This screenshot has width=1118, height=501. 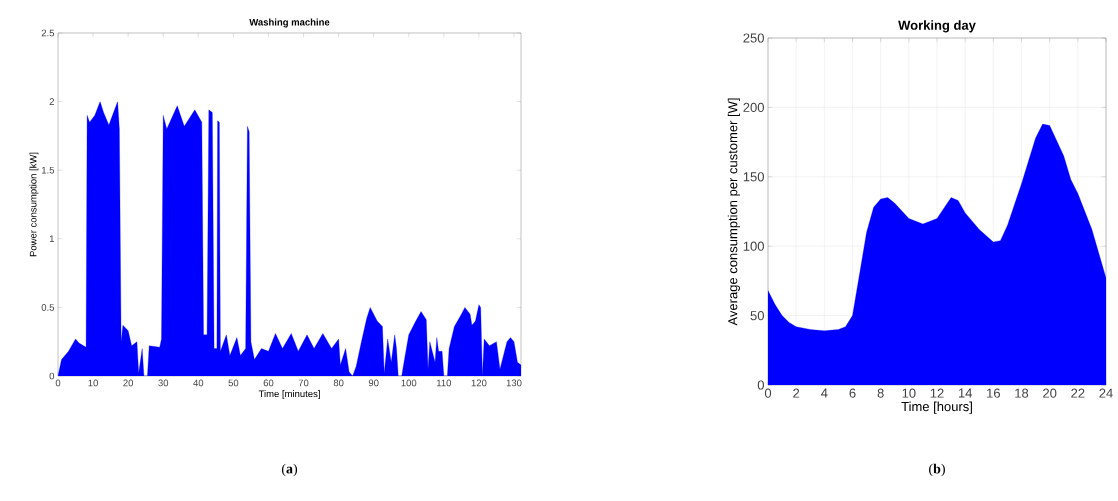 What do you see at coordinates (733, 212) in the screenshot?
I see `y-axis-title: Average consumption per customer [W]` at bounding box center [733, 212].